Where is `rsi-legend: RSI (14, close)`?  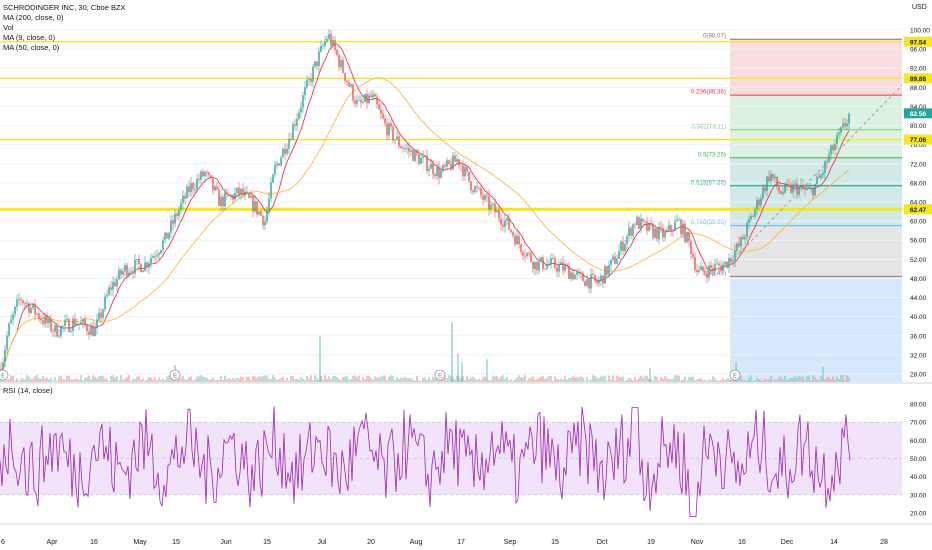 rsi-legend: RSI (14, close) is located at coordinates (28, 390).